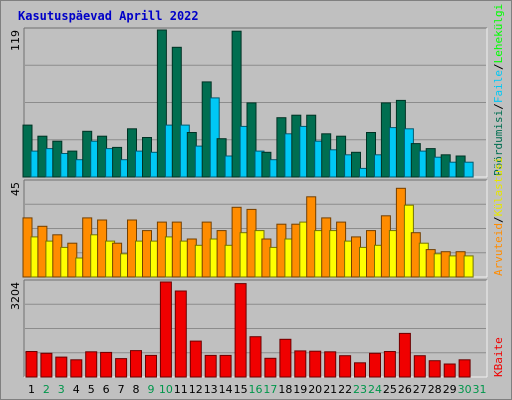 This screenshot has height=400, width=512. What do you see at coordinates (251, 140) in the screenshot?
I see `bar-pöördumisi-day-16: Pöördumisi 16: 60` at bounding box center [251, 140].